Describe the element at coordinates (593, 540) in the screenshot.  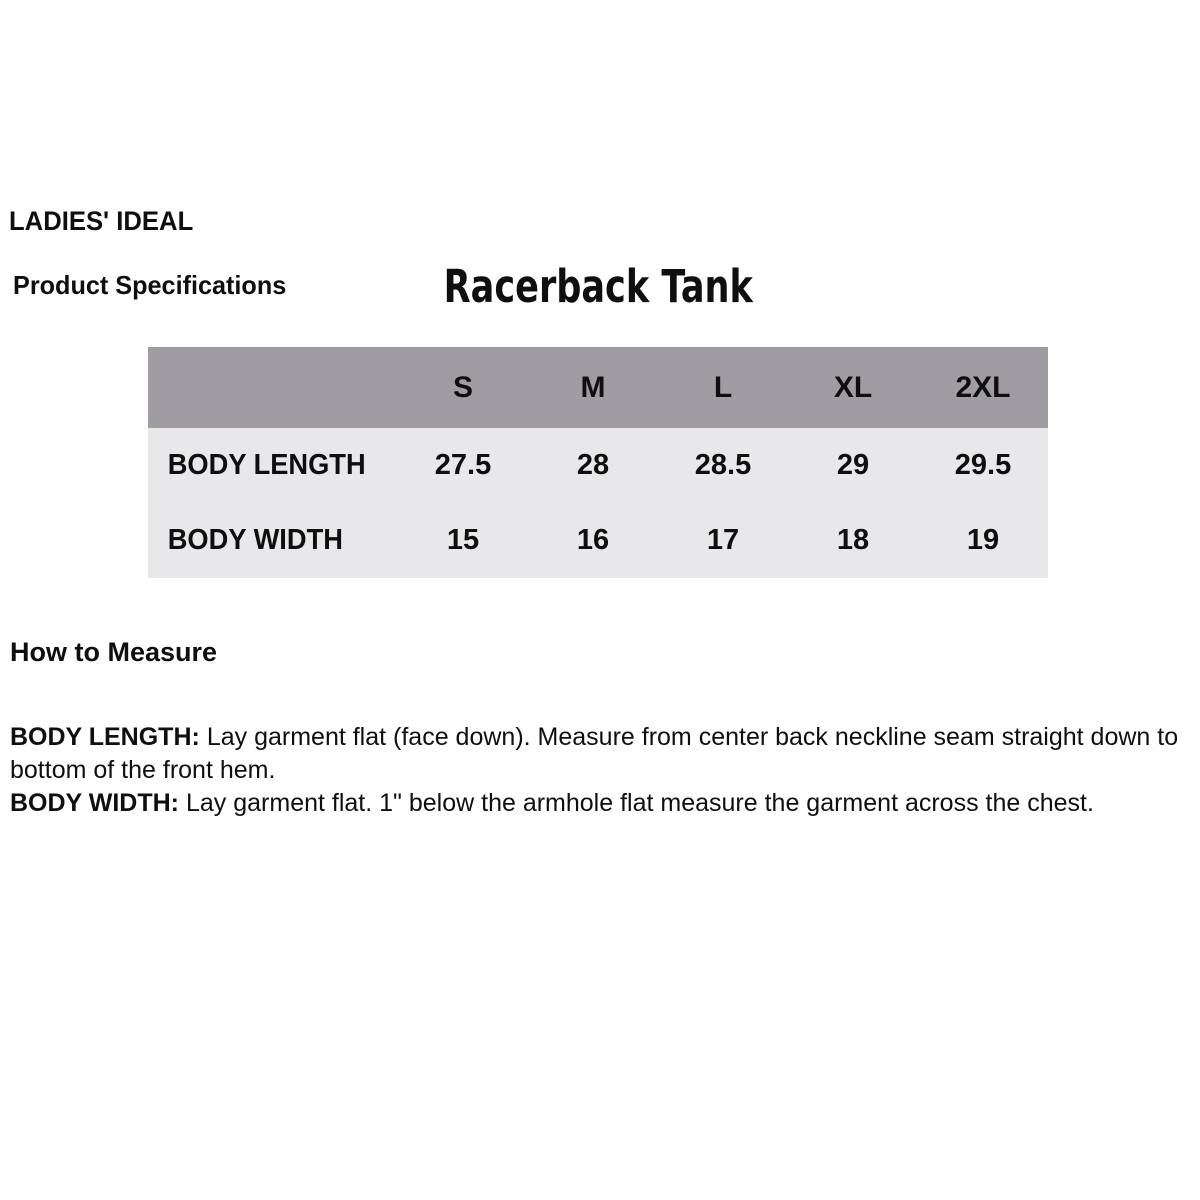
I see `body-width-value-m: 16` at that location.